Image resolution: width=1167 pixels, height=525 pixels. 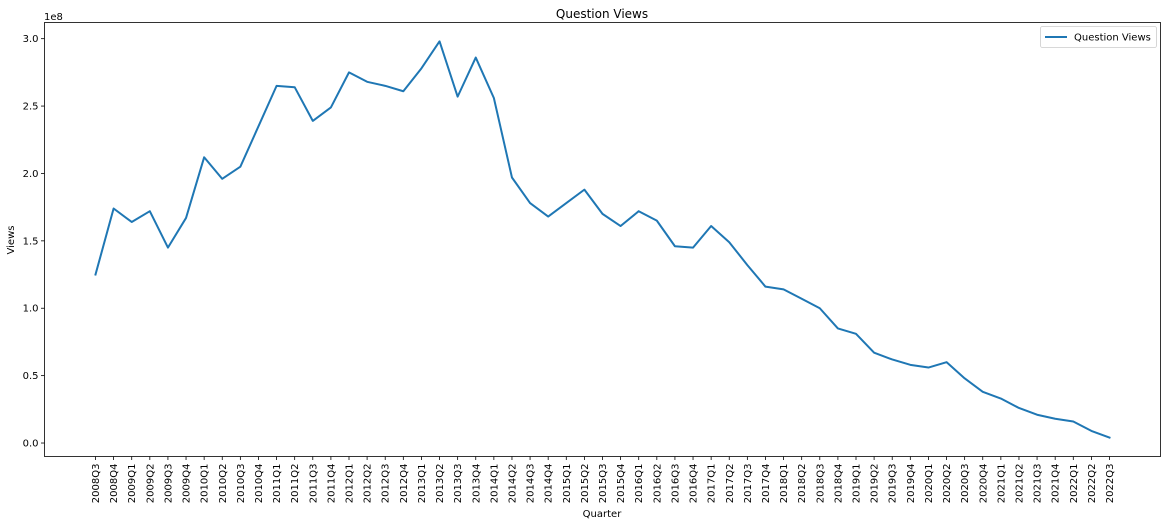 What do you see at coordinates (639, 484) in the screenshot?
I see `x-tick-label: 2016Q1` at bounding box center [639, 484].